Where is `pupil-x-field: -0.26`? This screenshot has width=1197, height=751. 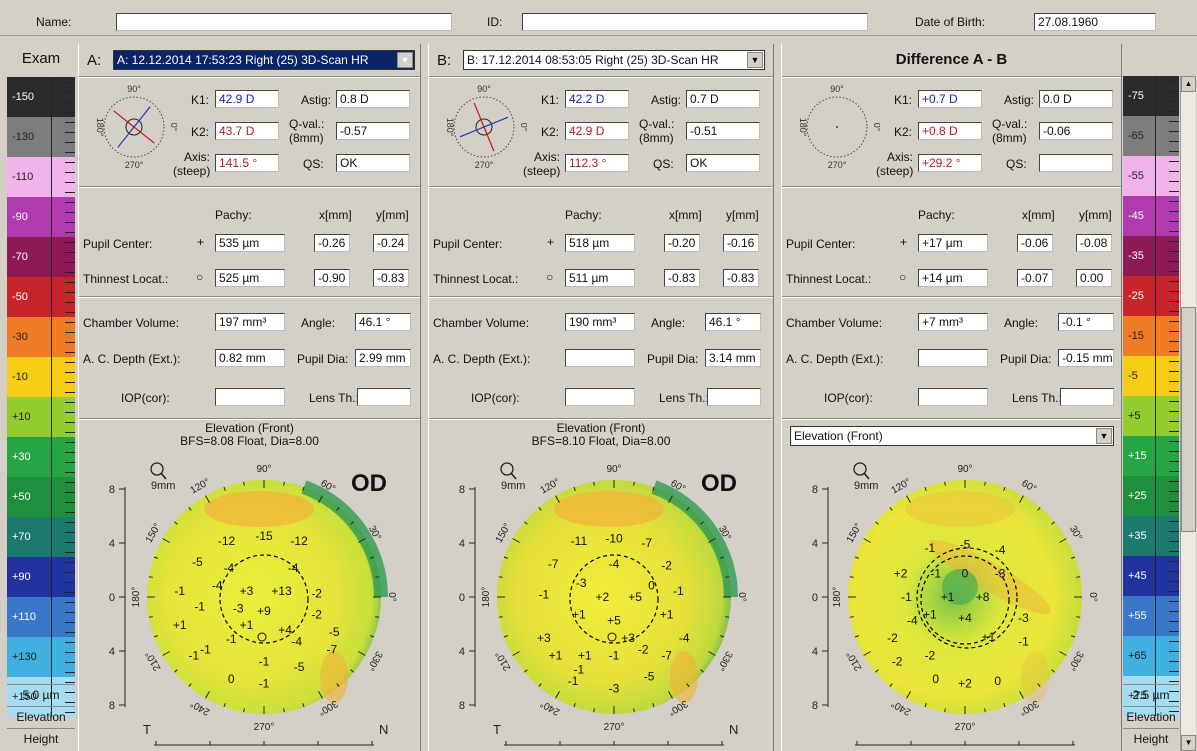 pupil-x-field: -0.26 is located at coordinates (332, 243).